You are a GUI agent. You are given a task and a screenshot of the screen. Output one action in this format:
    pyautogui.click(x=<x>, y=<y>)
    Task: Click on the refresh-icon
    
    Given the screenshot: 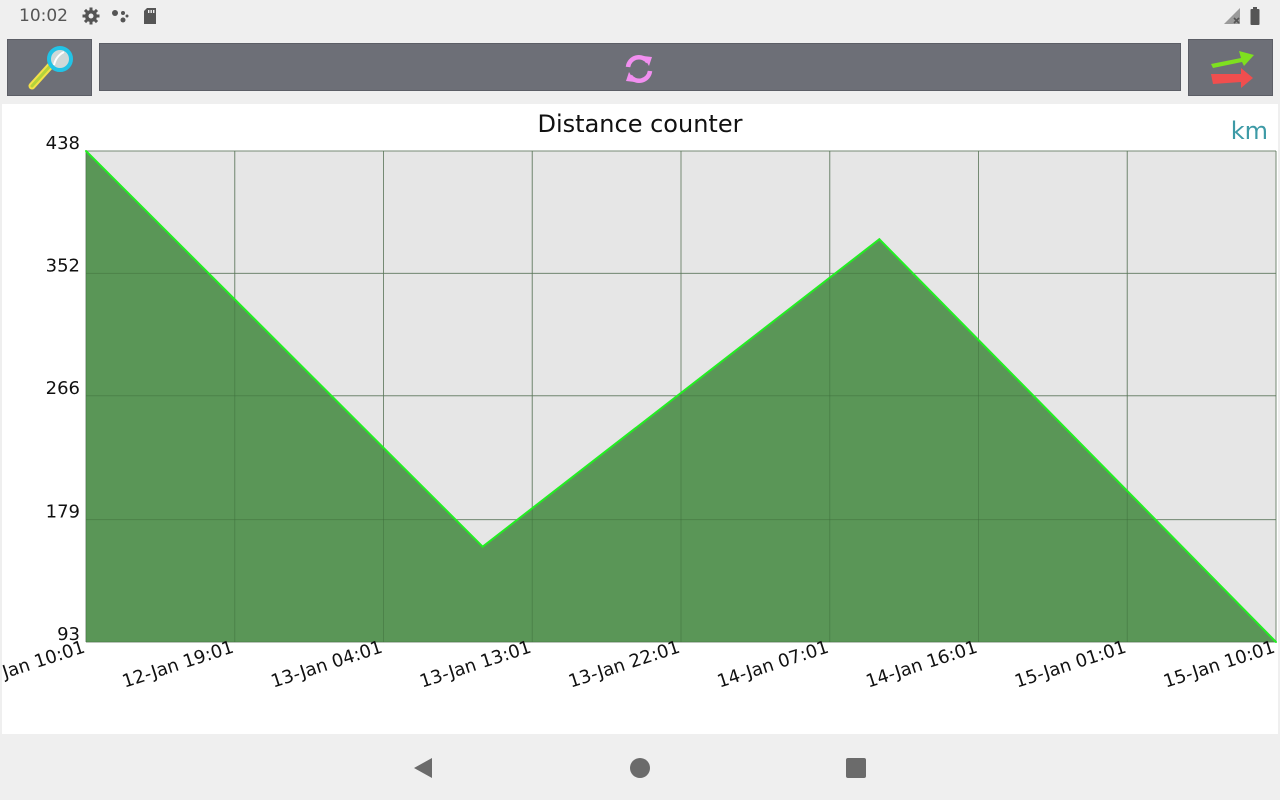 What is the action you would take?
    pyautogui.click(x=639, y=69)
    